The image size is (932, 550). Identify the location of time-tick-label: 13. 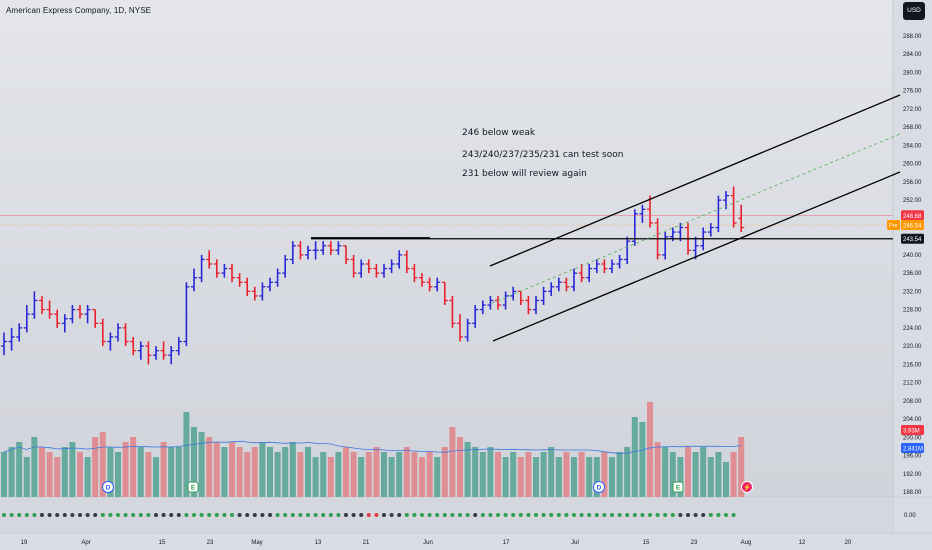
(318, 543).